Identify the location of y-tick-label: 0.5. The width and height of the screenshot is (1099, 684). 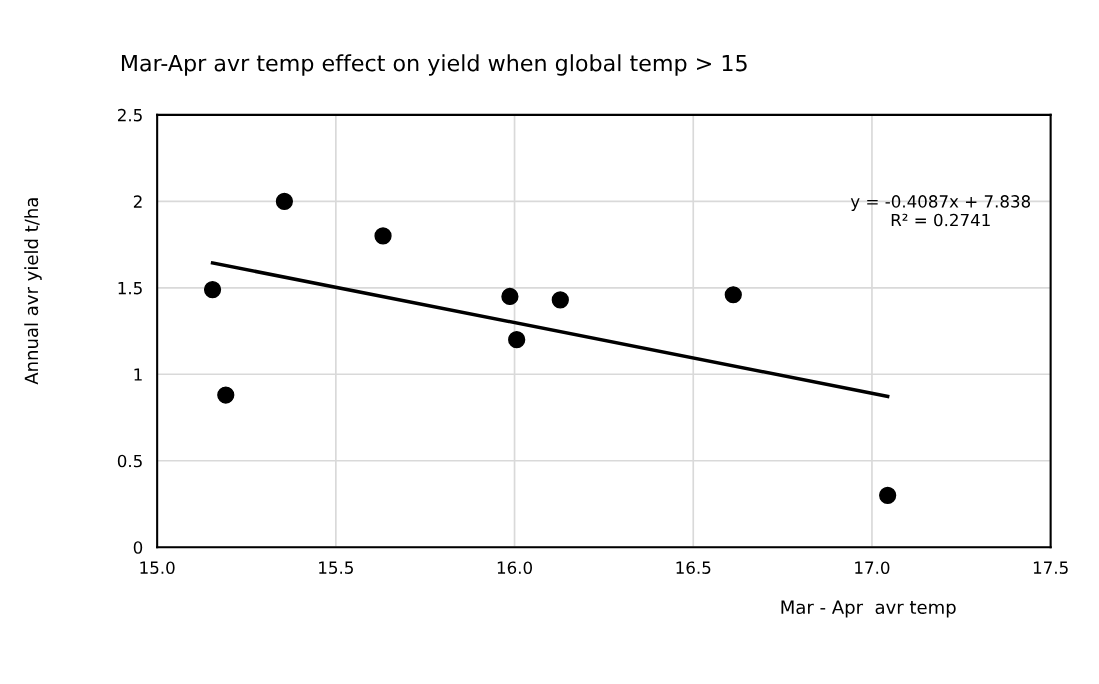
(129, 461).